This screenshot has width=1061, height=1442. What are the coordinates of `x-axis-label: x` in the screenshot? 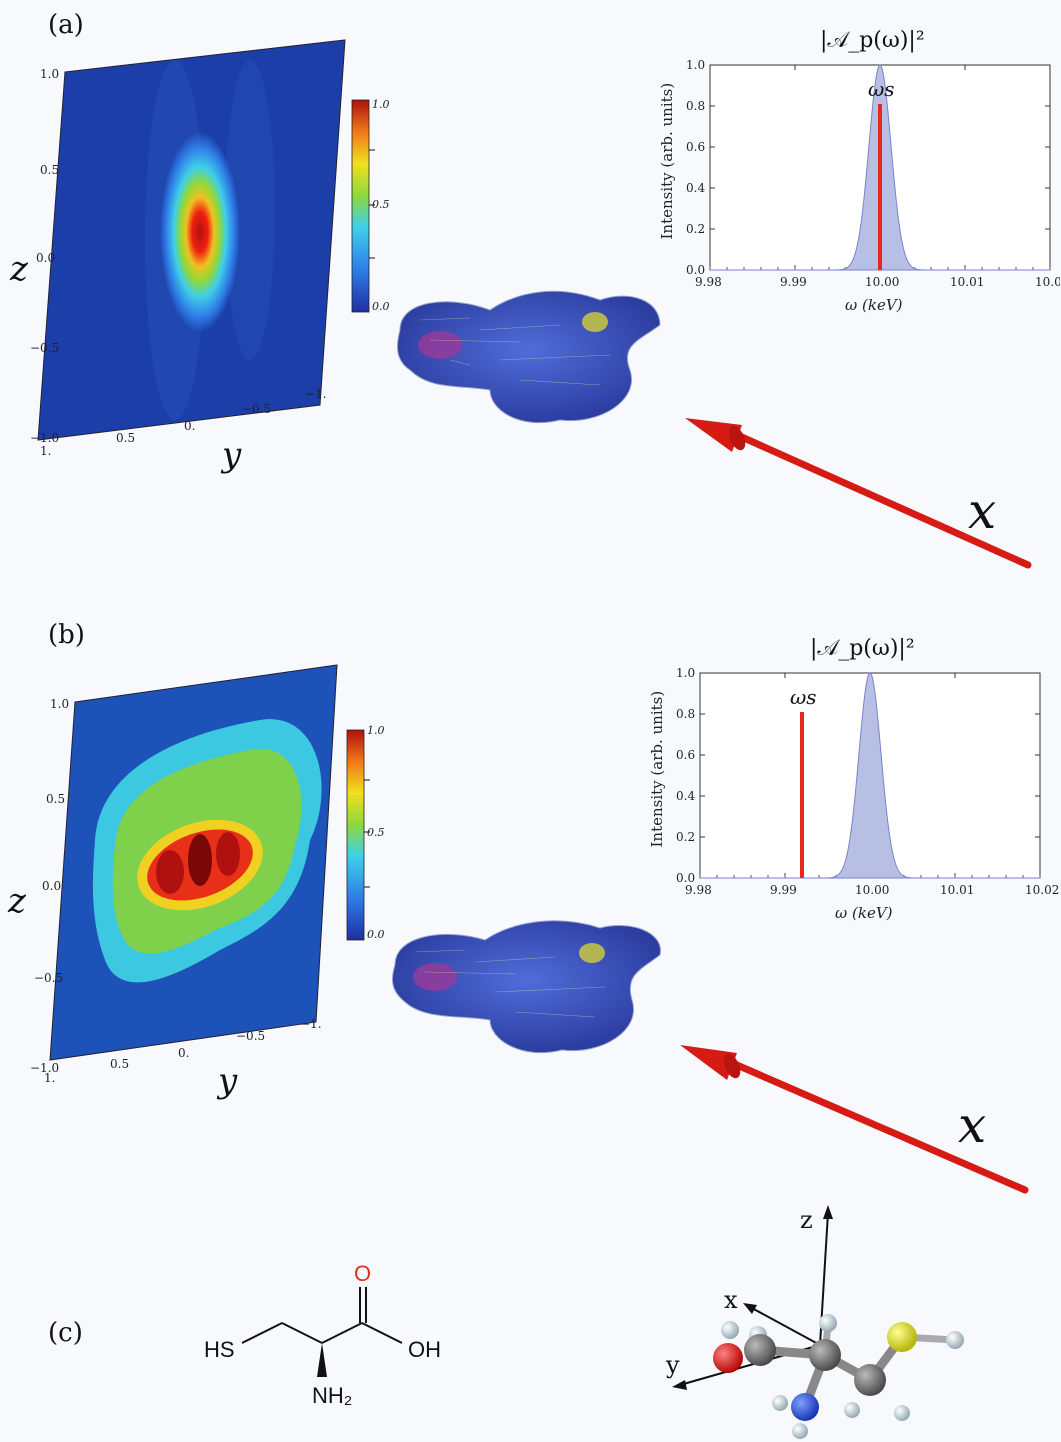 It's located at (731, 1300).